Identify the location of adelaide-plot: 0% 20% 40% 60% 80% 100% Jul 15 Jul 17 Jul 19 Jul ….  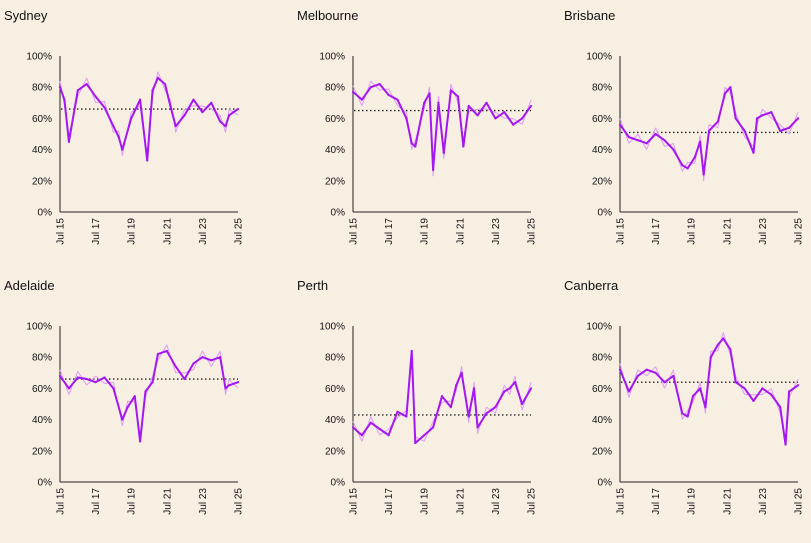
(135, 418).